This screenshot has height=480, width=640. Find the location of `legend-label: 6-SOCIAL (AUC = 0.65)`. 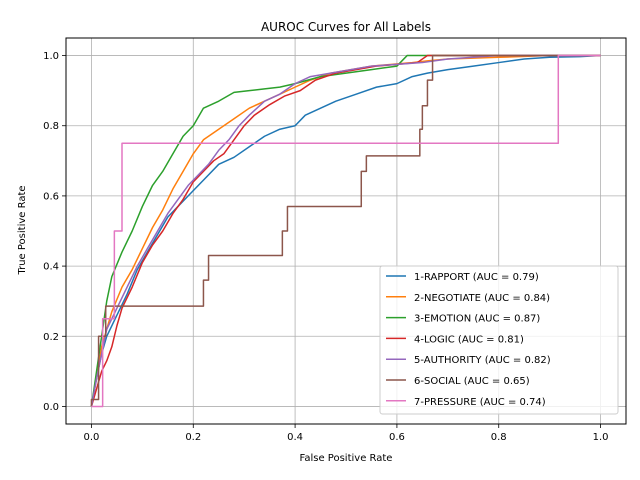

legend-label: 6-SOCIAL (AUC = 0.65) is located at coordinates (472, 381).